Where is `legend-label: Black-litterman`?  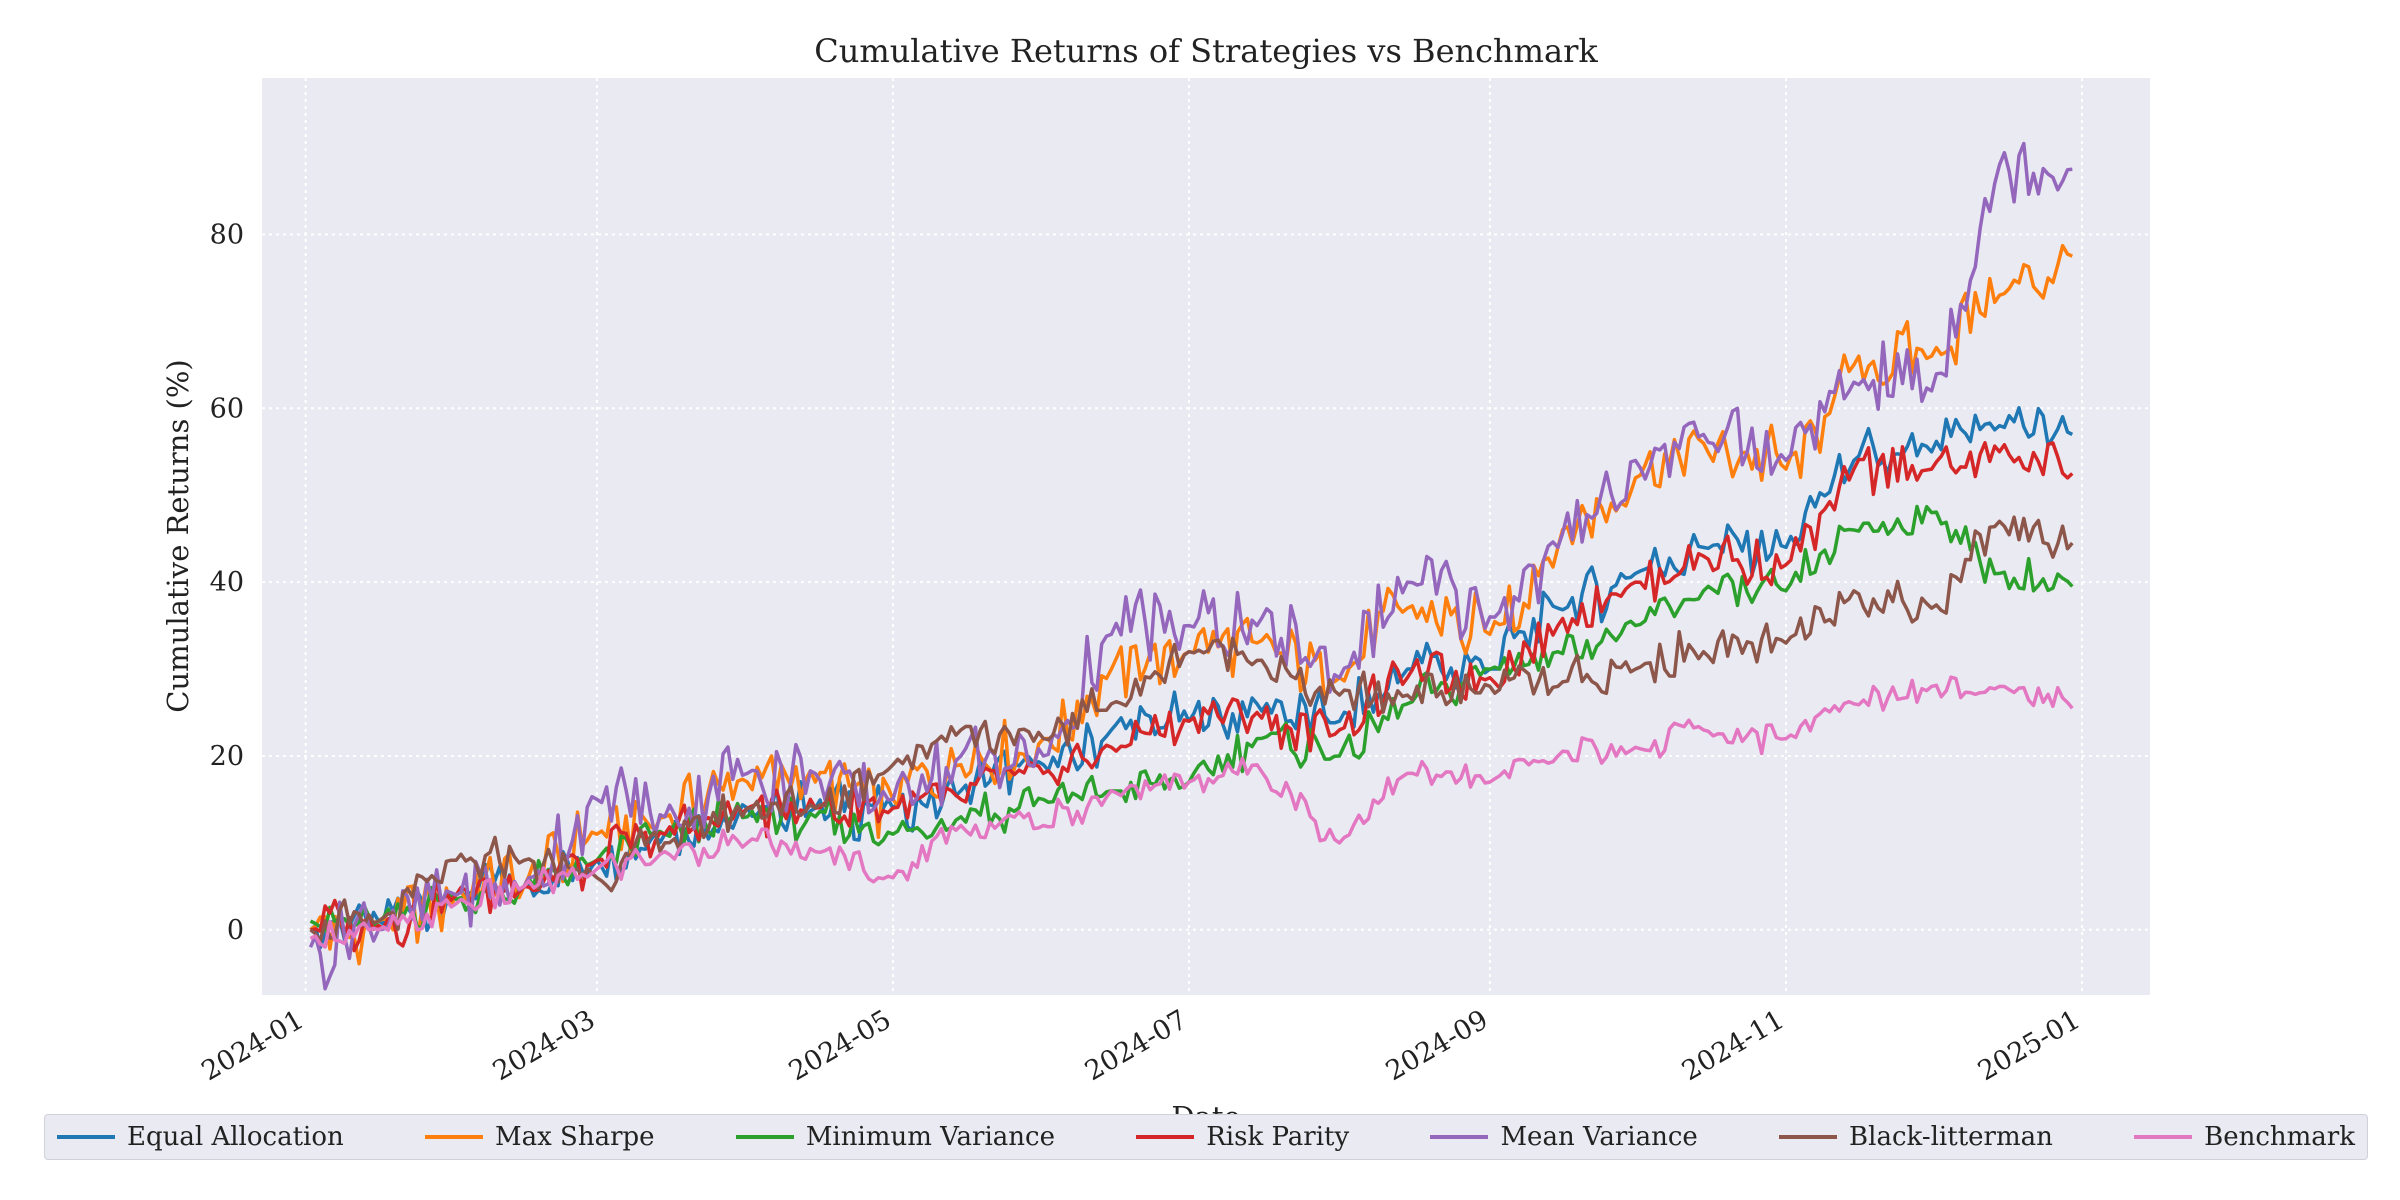
legend-label: Black-litterman is located at coordinates (1951, 1137).